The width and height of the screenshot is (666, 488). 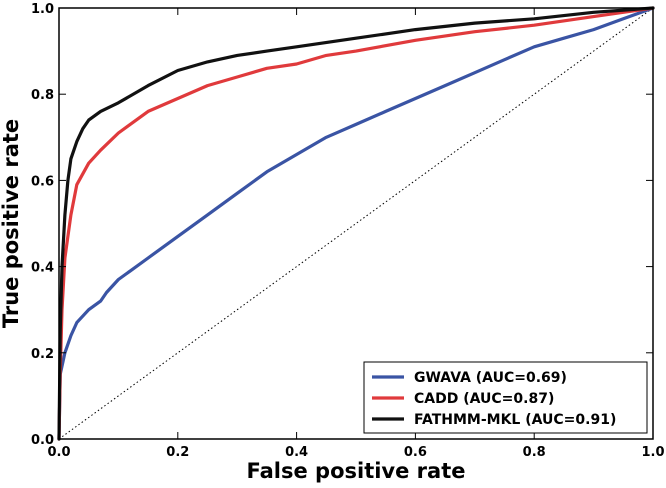 What do you see at coordinates (484, 399) in the screenshot?
I see `legend-label: CADD (AUC=0.87)` at bounding box center [484, 399].